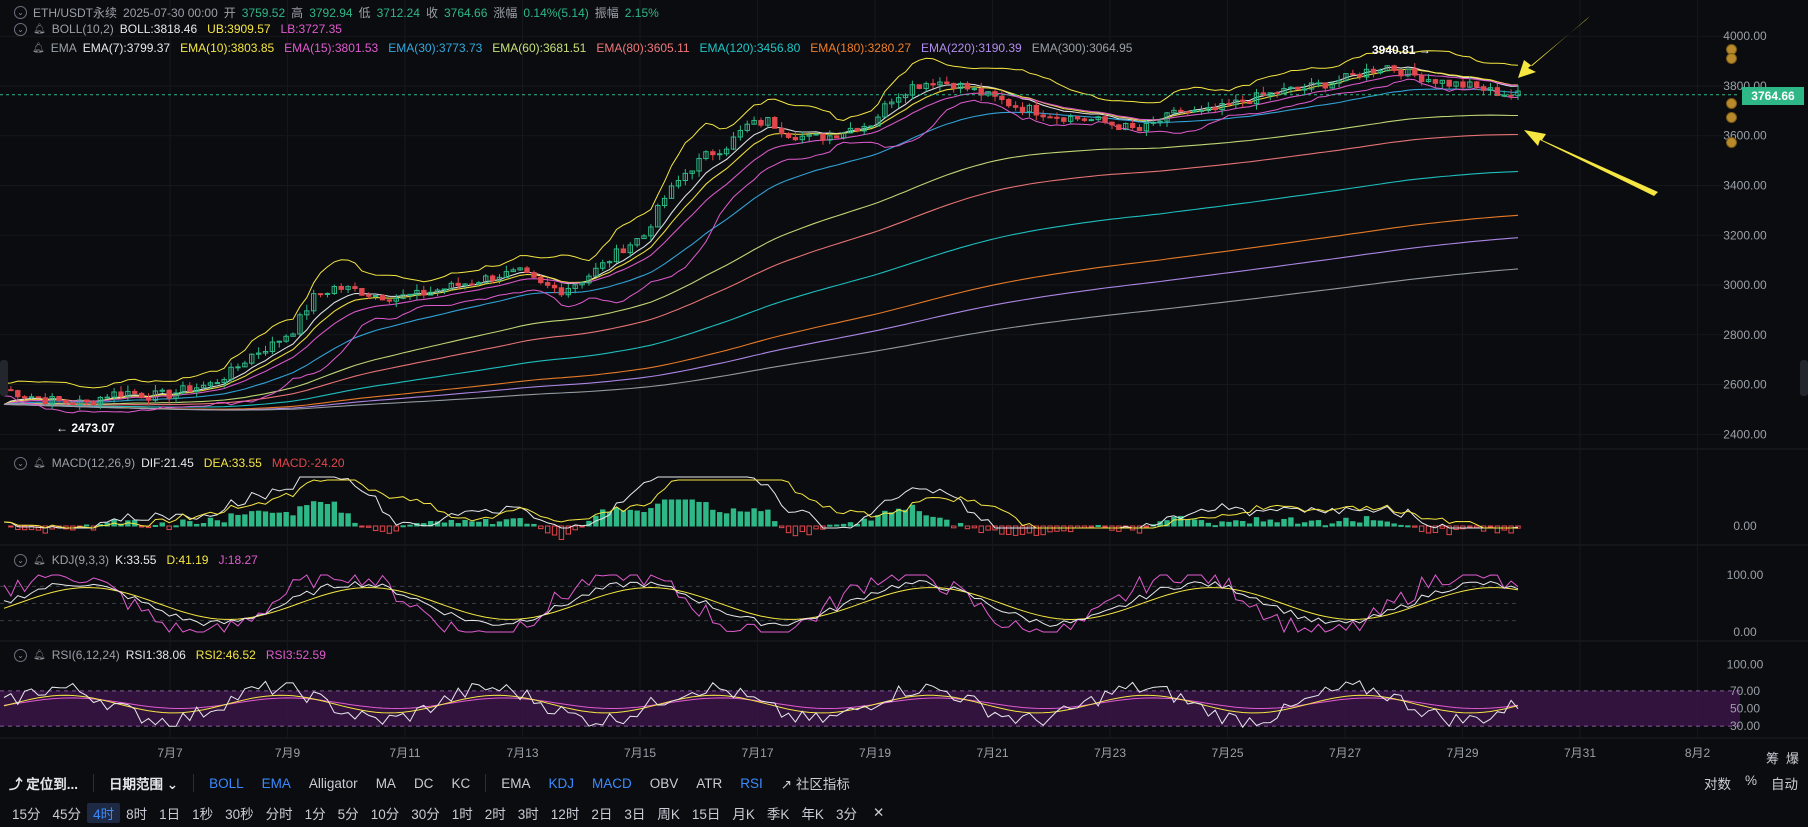 The height and width of the screenshot is (827, 1808). I want to click on sub-indicator-button-0: EMA, so click(516, 783).